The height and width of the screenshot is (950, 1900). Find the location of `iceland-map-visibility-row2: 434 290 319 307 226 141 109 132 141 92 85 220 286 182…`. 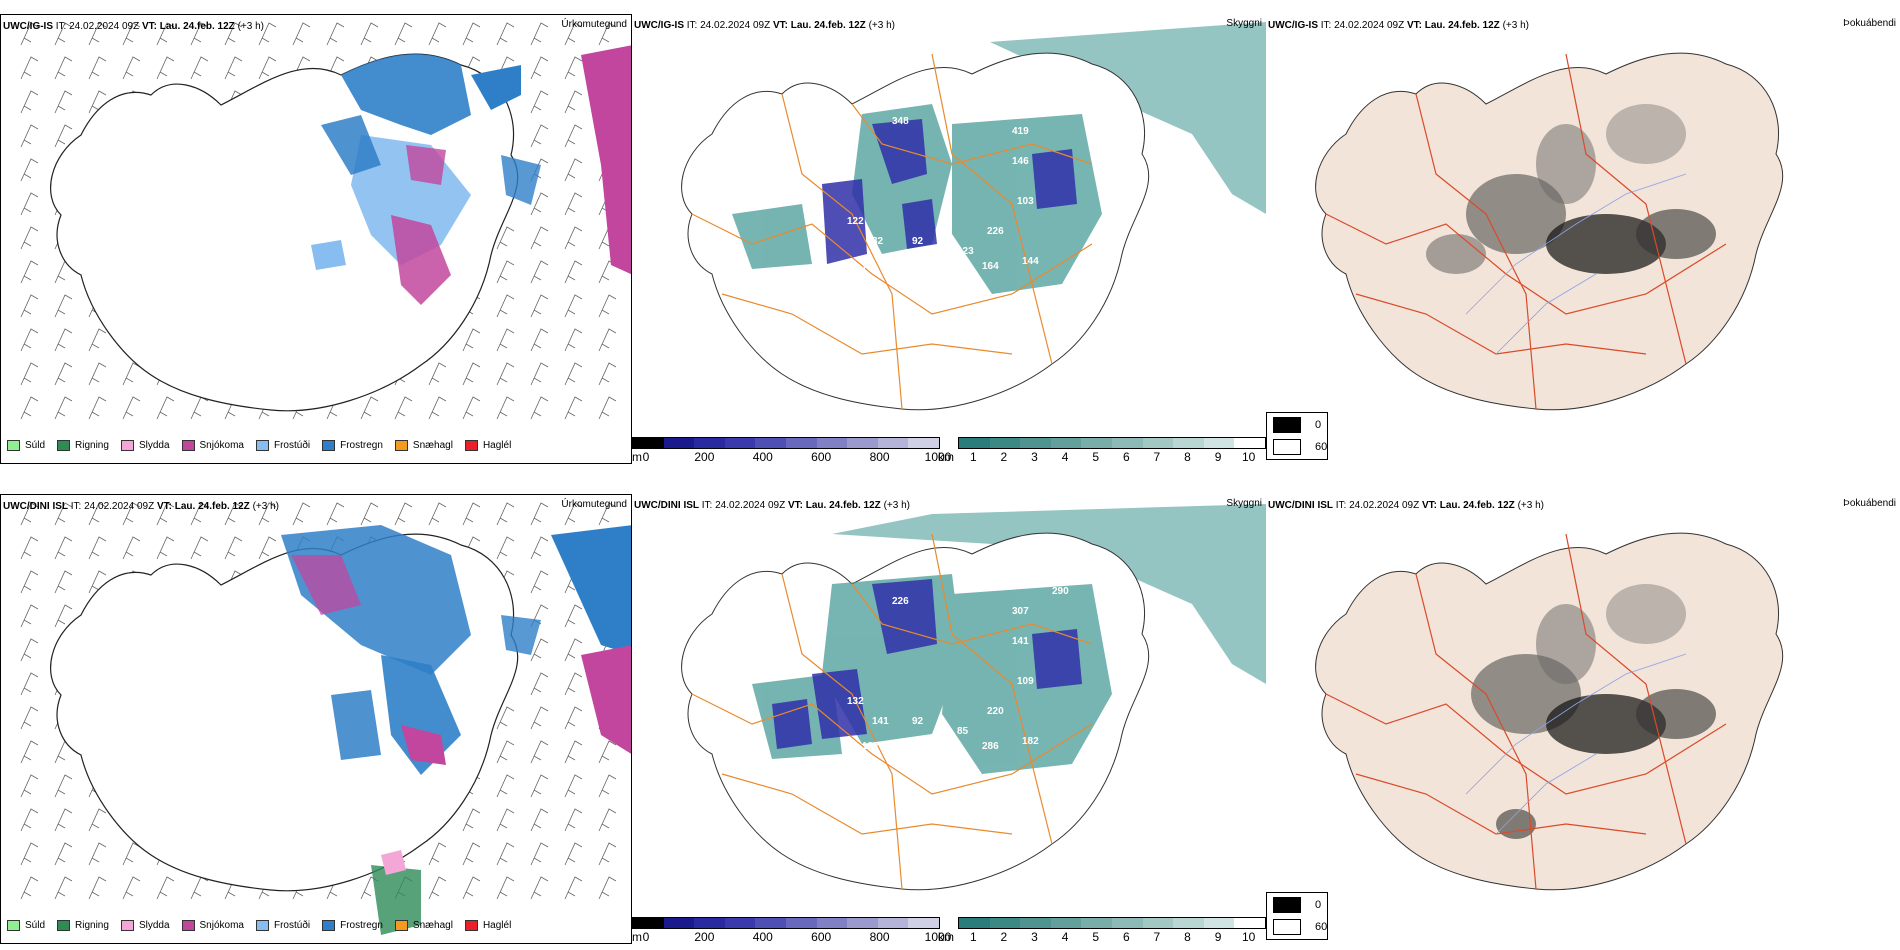

iceland-map-visibility-row2: 434 290 319 307 226 141 109 132 141 92 85 220 286 182… is located at coordinates (973, 697).